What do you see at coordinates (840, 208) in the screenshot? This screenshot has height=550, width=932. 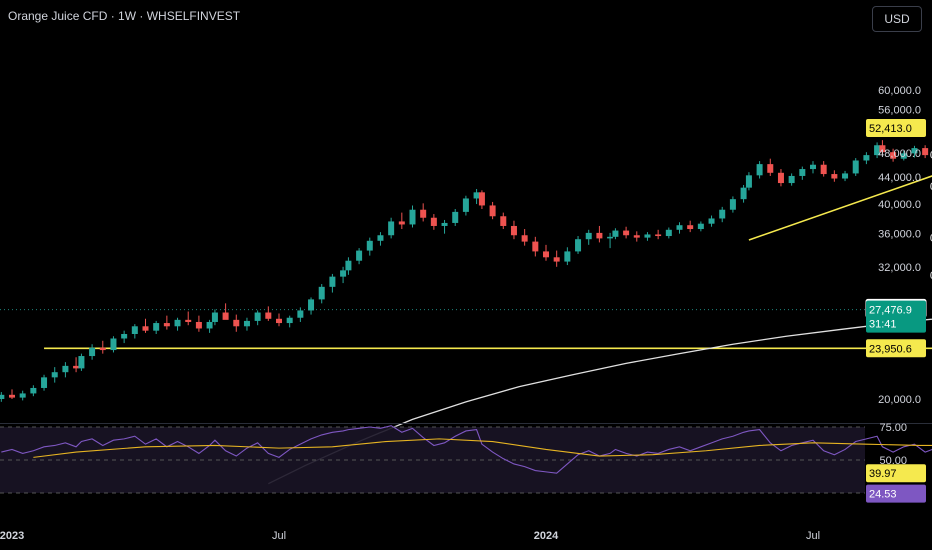 I see `trendline` at bounding box center [840, 208].